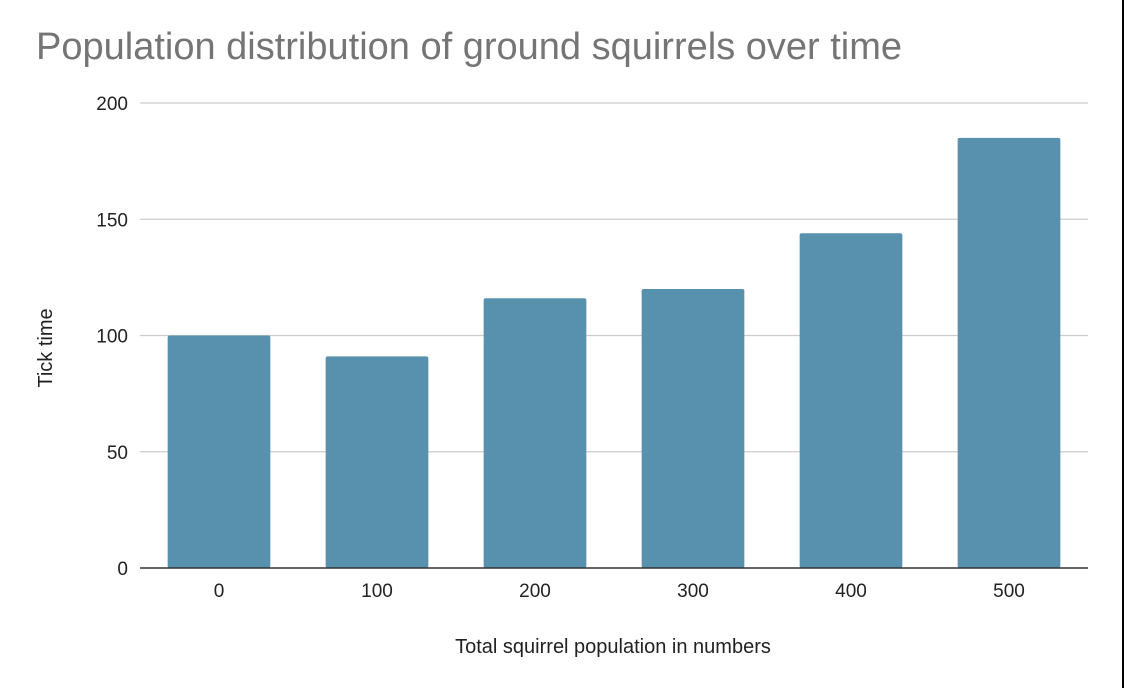 The height and width of the screenshot is (688, 1124). I want to click on x-tick-label: 400, so click(851, 591).